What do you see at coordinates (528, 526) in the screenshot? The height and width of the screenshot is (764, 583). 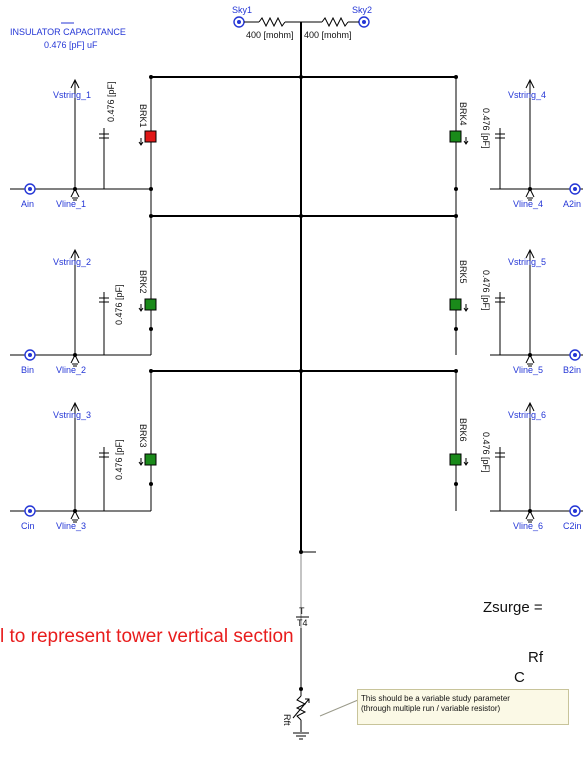 I see `vline6-label: Vline_6` at bounding box center [528, 526].